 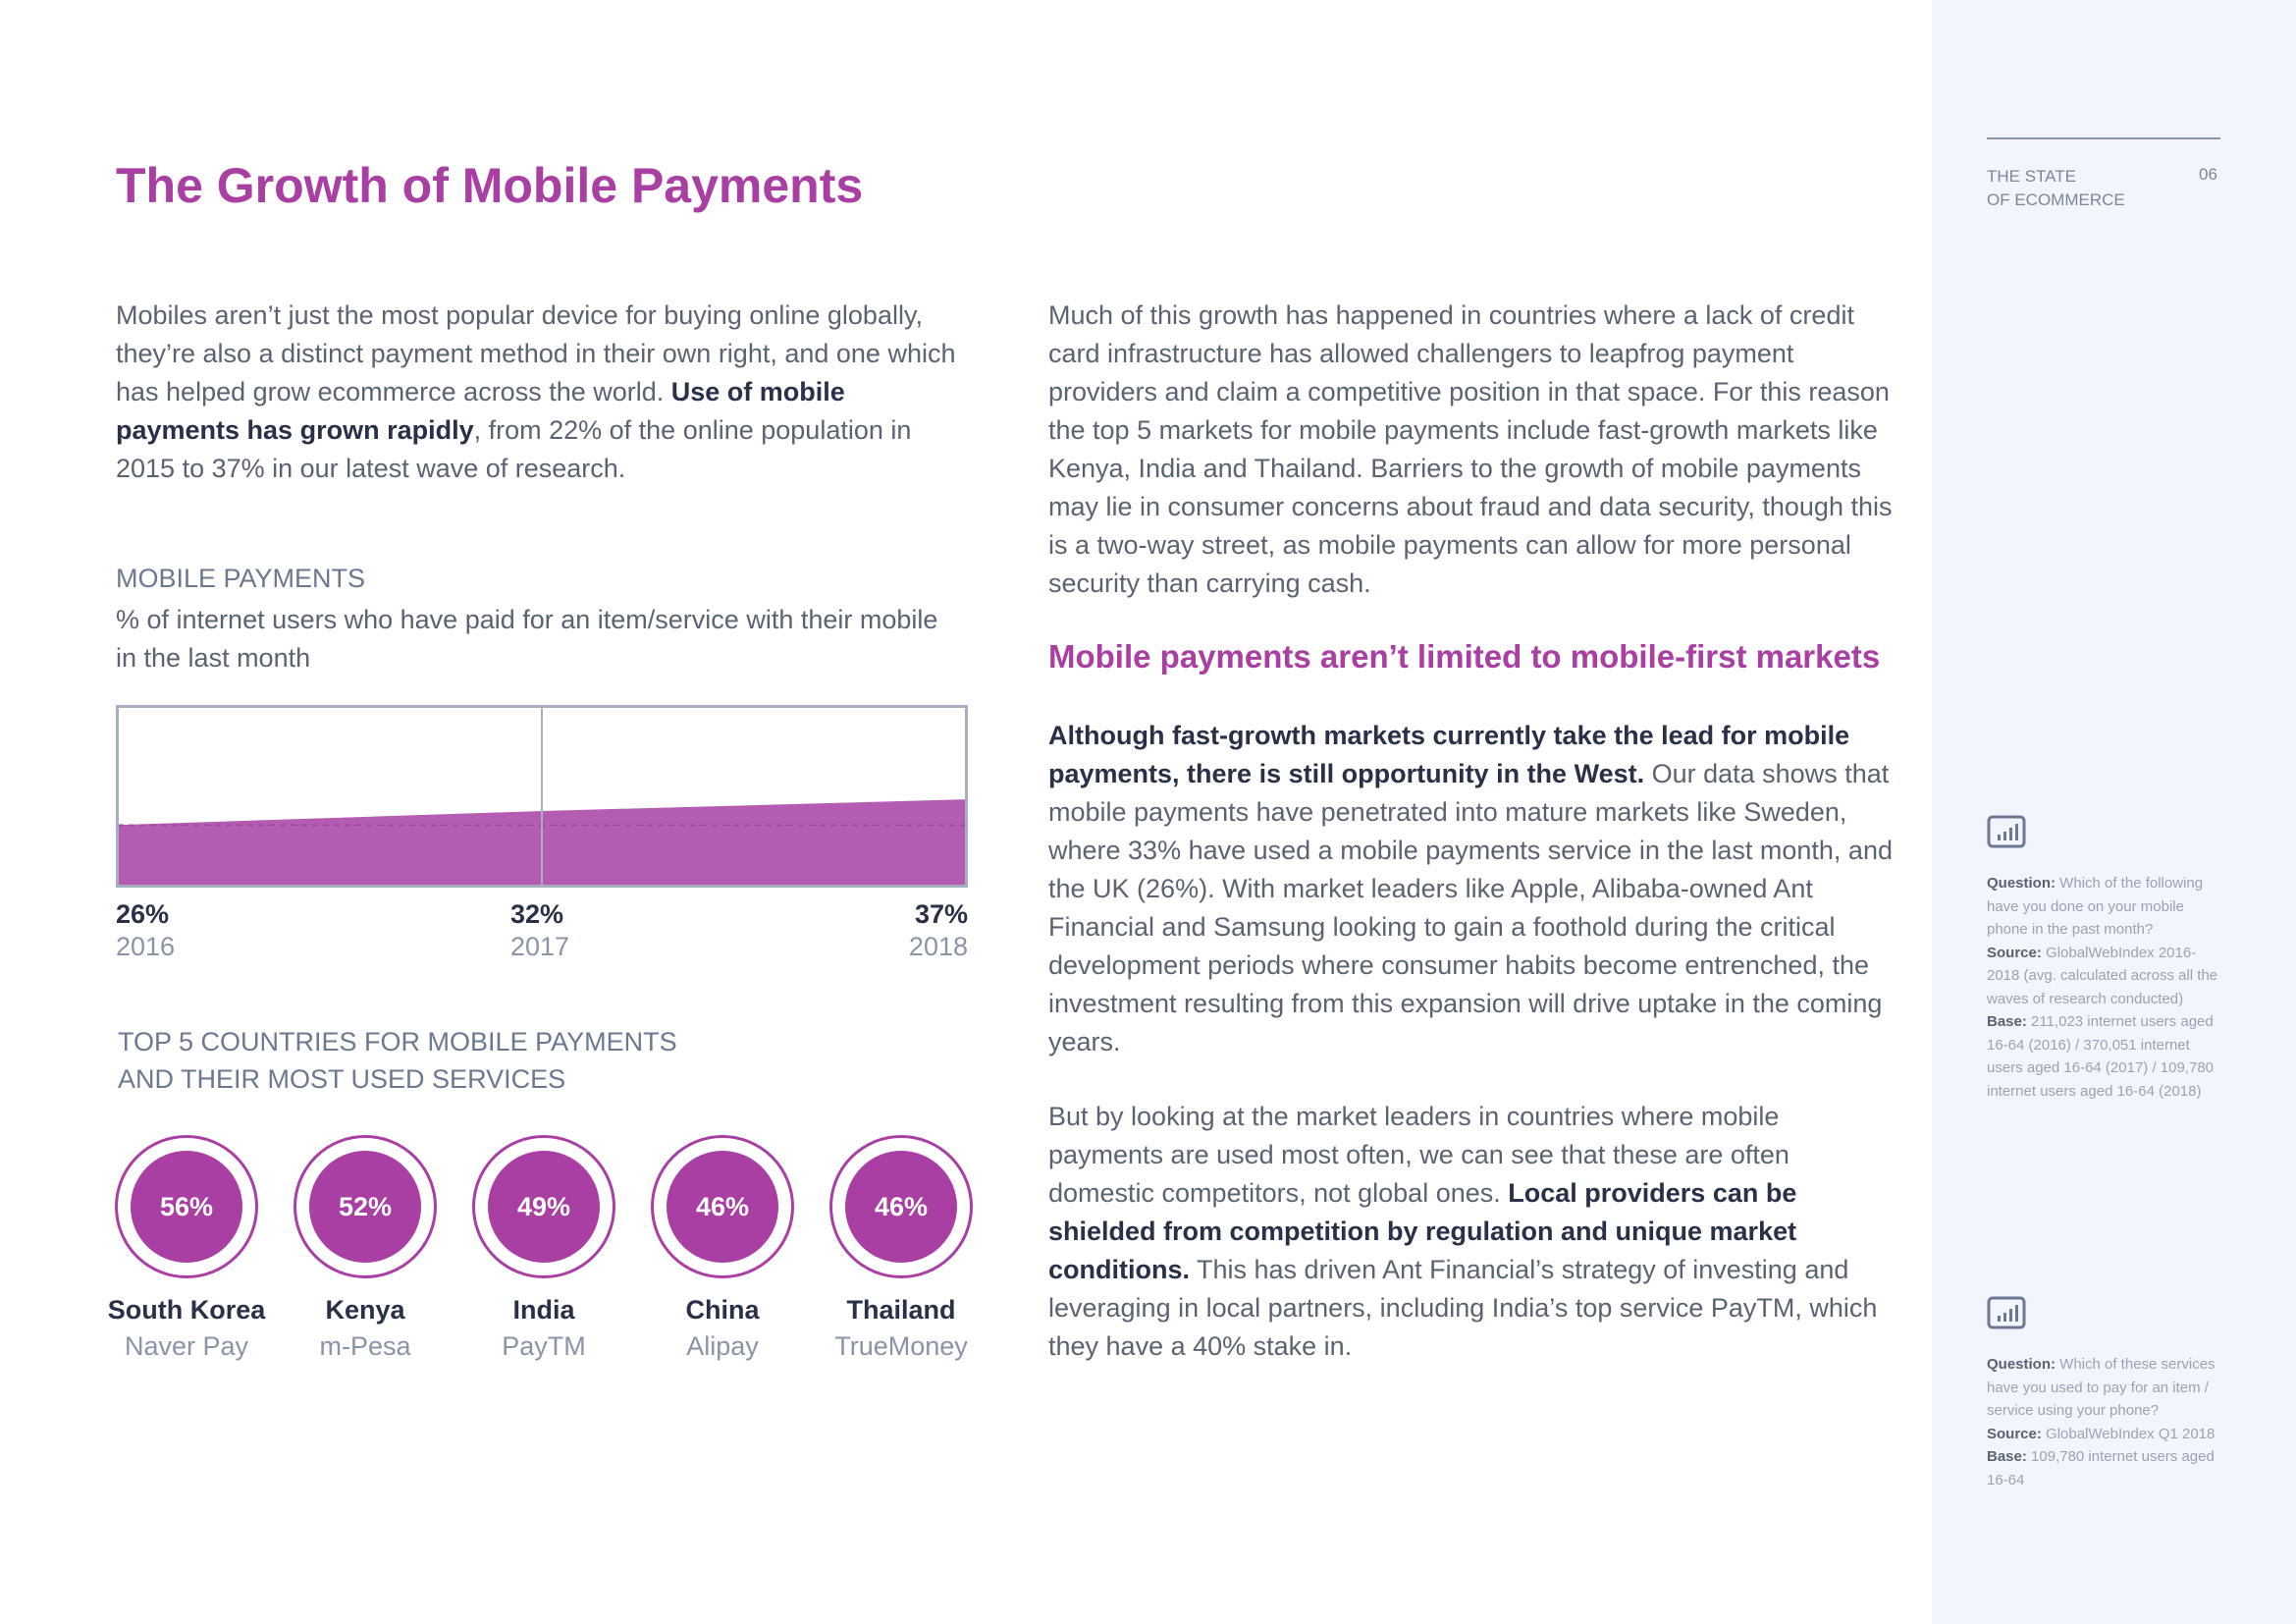 I want to click on country-kenya: 52% Kenya m-Pesa, so click(x=366, y=1250).